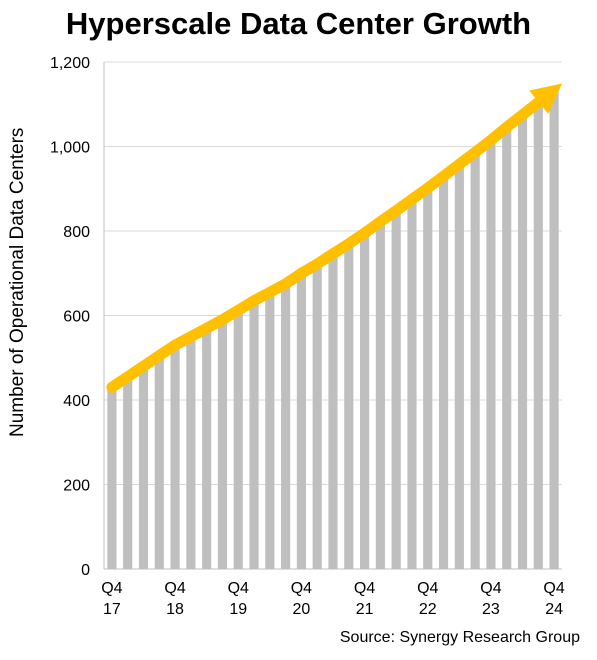  Describe the element at coordinates (298, 23) in the screenshot. I see `chart-title: Hyperscale Data Center Growth` at that location.